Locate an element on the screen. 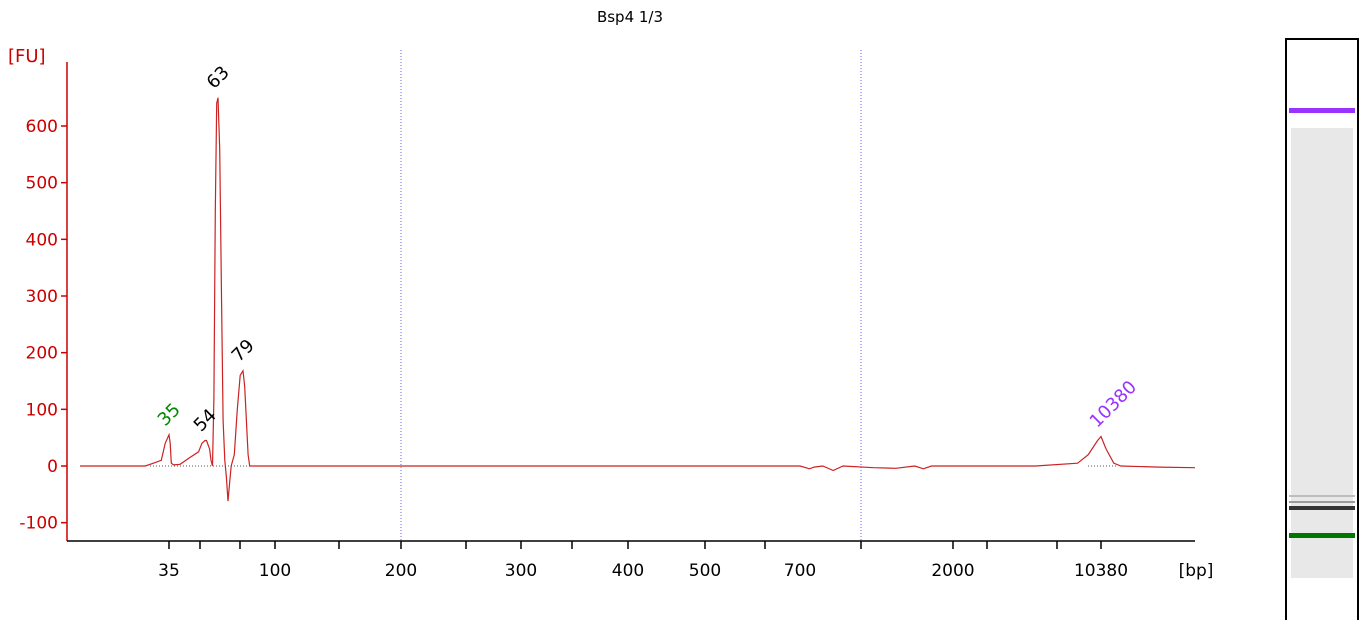 The image size is (1364, 620). chart-title: Bsp4 1/3 is located at coordinates (630, 17).